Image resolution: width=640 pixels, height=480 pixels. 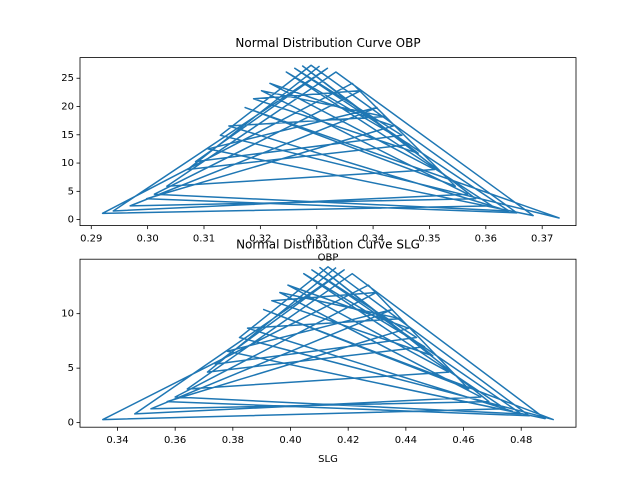 I want to click on x-tick-label: 0.44, so click(x=406, y=440).